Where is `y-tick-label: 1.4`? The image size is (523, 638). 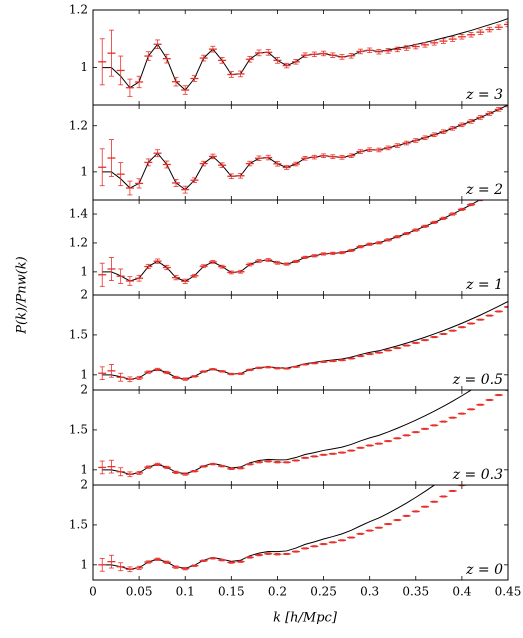 y-tick-label: 1.4 is located at coordinates (78, 214).